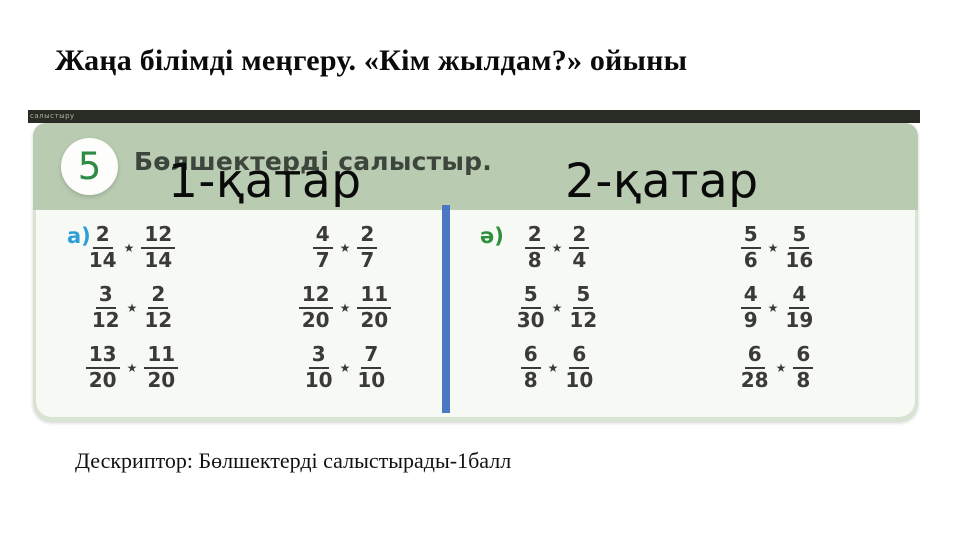  I want to click on denominator: 16, so click(799, 259).